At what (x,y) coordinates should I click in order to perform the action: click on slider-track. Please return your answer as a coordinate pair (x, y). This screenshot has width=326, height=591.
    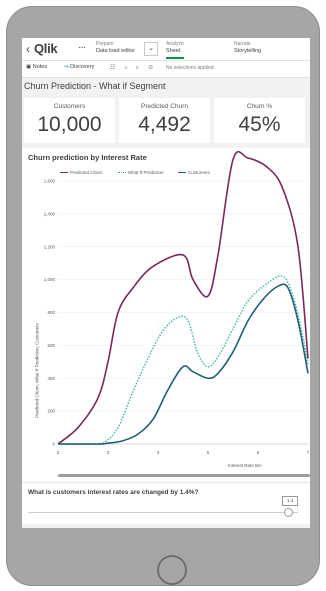
    Looking at the image, I should click on (163, 512).